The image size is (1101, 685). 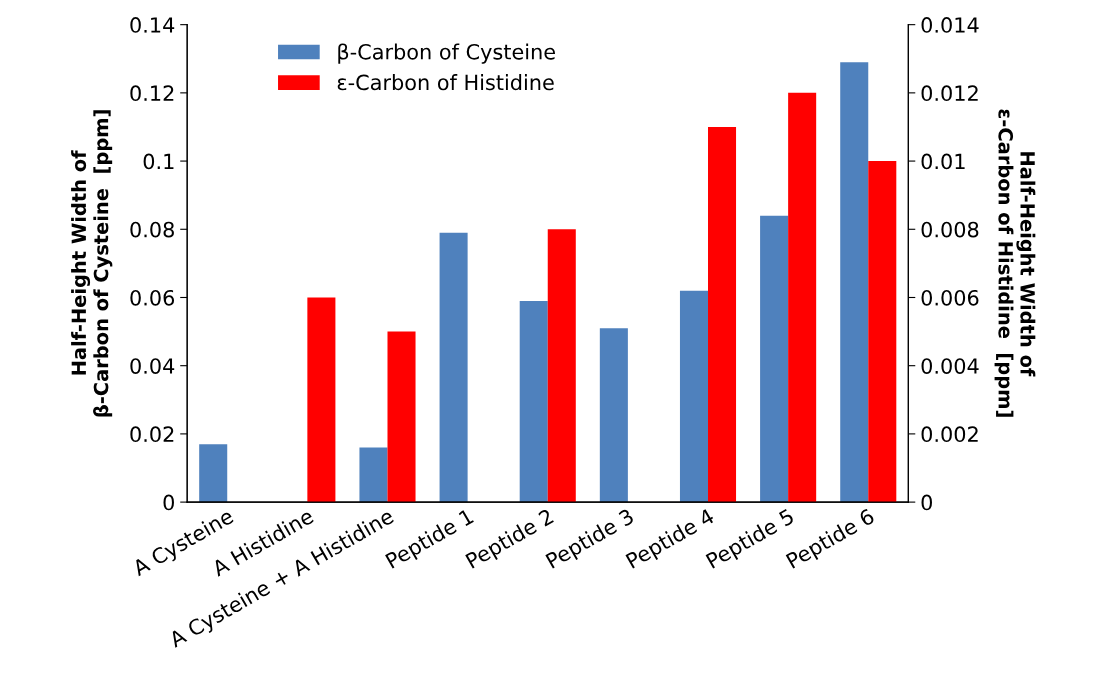 What do you see at coordinates (152, 297) in the screenshot?
I see `y-tick-label: 0.06` at bounding box center [152, 297].